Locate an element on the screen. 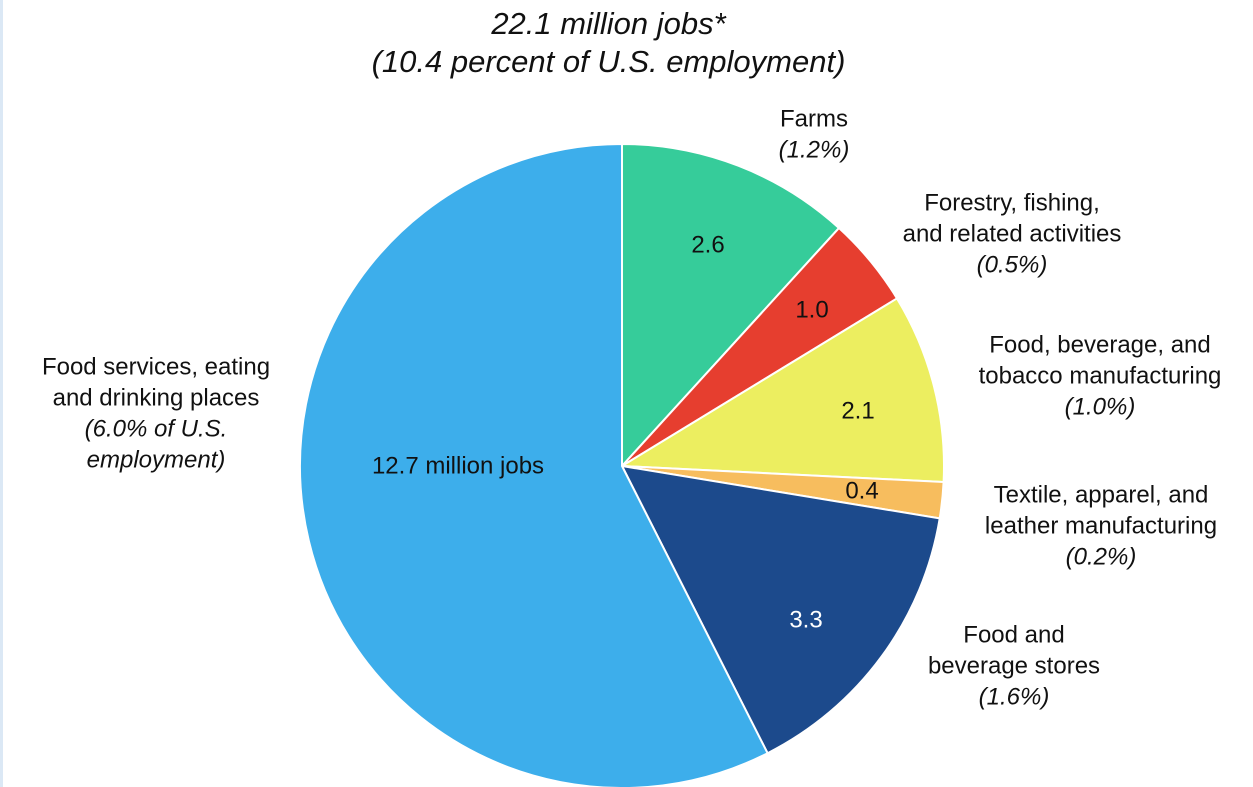  category-name-line: Forestry, fishing, is located at coordinates (1012, 202).